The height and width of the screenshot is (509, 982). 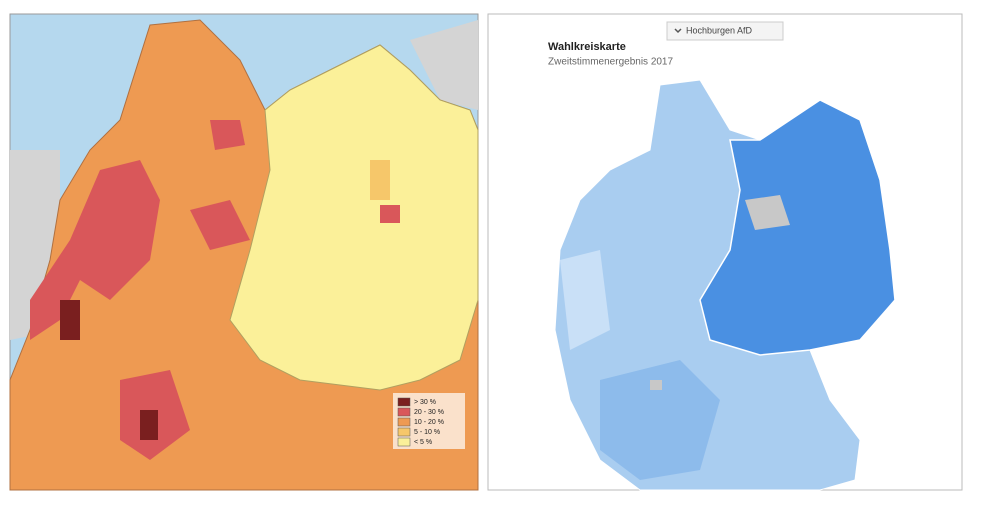 What do you see at coordinates (425, 402) in the screenshot?
I see `legend-label: > 30 %` at bounding box center [425, 402].